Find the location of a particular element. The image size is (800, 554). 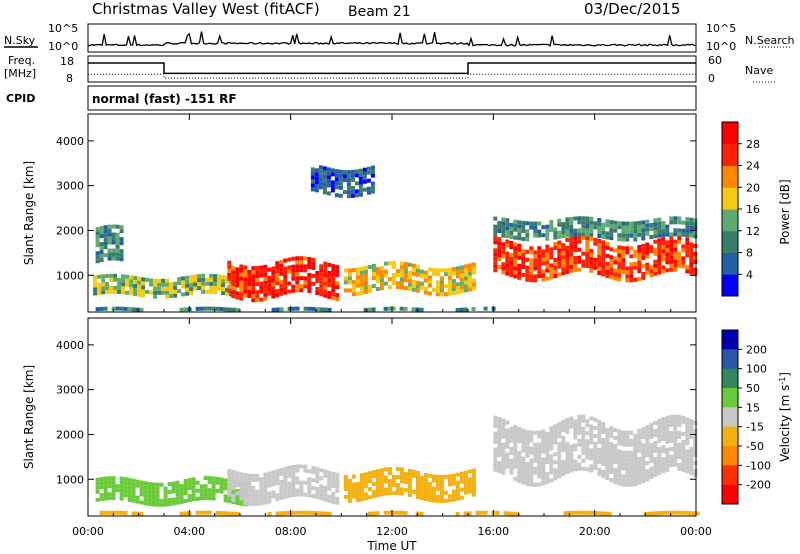

colorbar-tick-label: 50 is located at coordinates (753, 388).